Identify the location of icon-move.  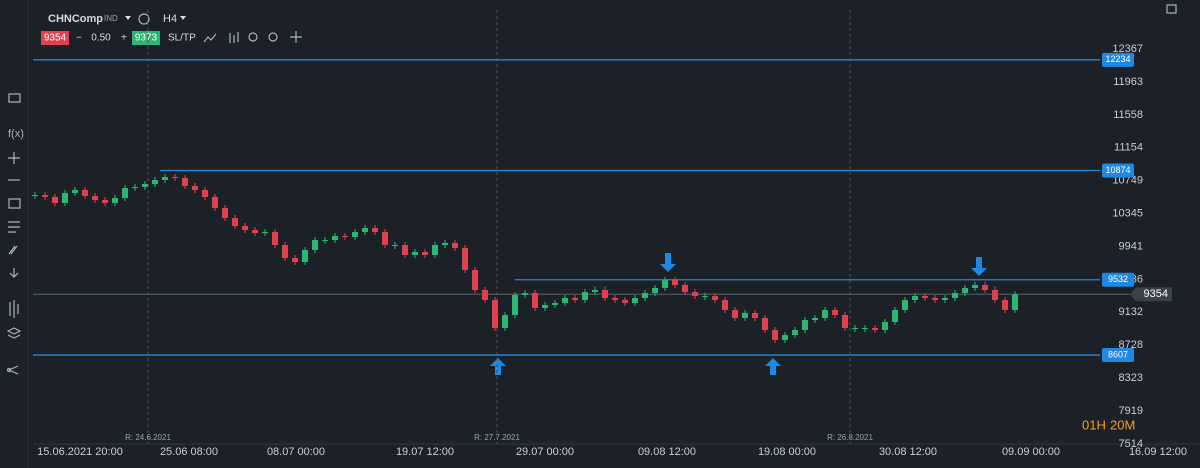
(296, 37).